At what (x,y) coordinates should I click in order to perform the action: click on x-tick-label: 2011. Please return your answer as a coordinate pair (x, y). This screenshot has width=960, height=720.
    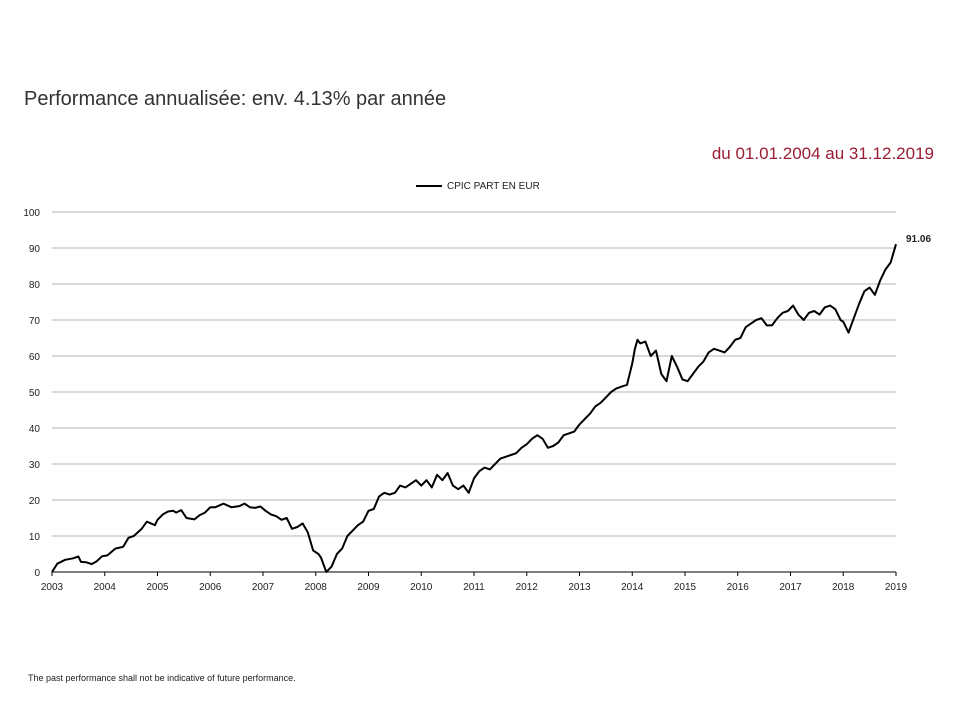
    Looking at the image, I should click on (474, 587).